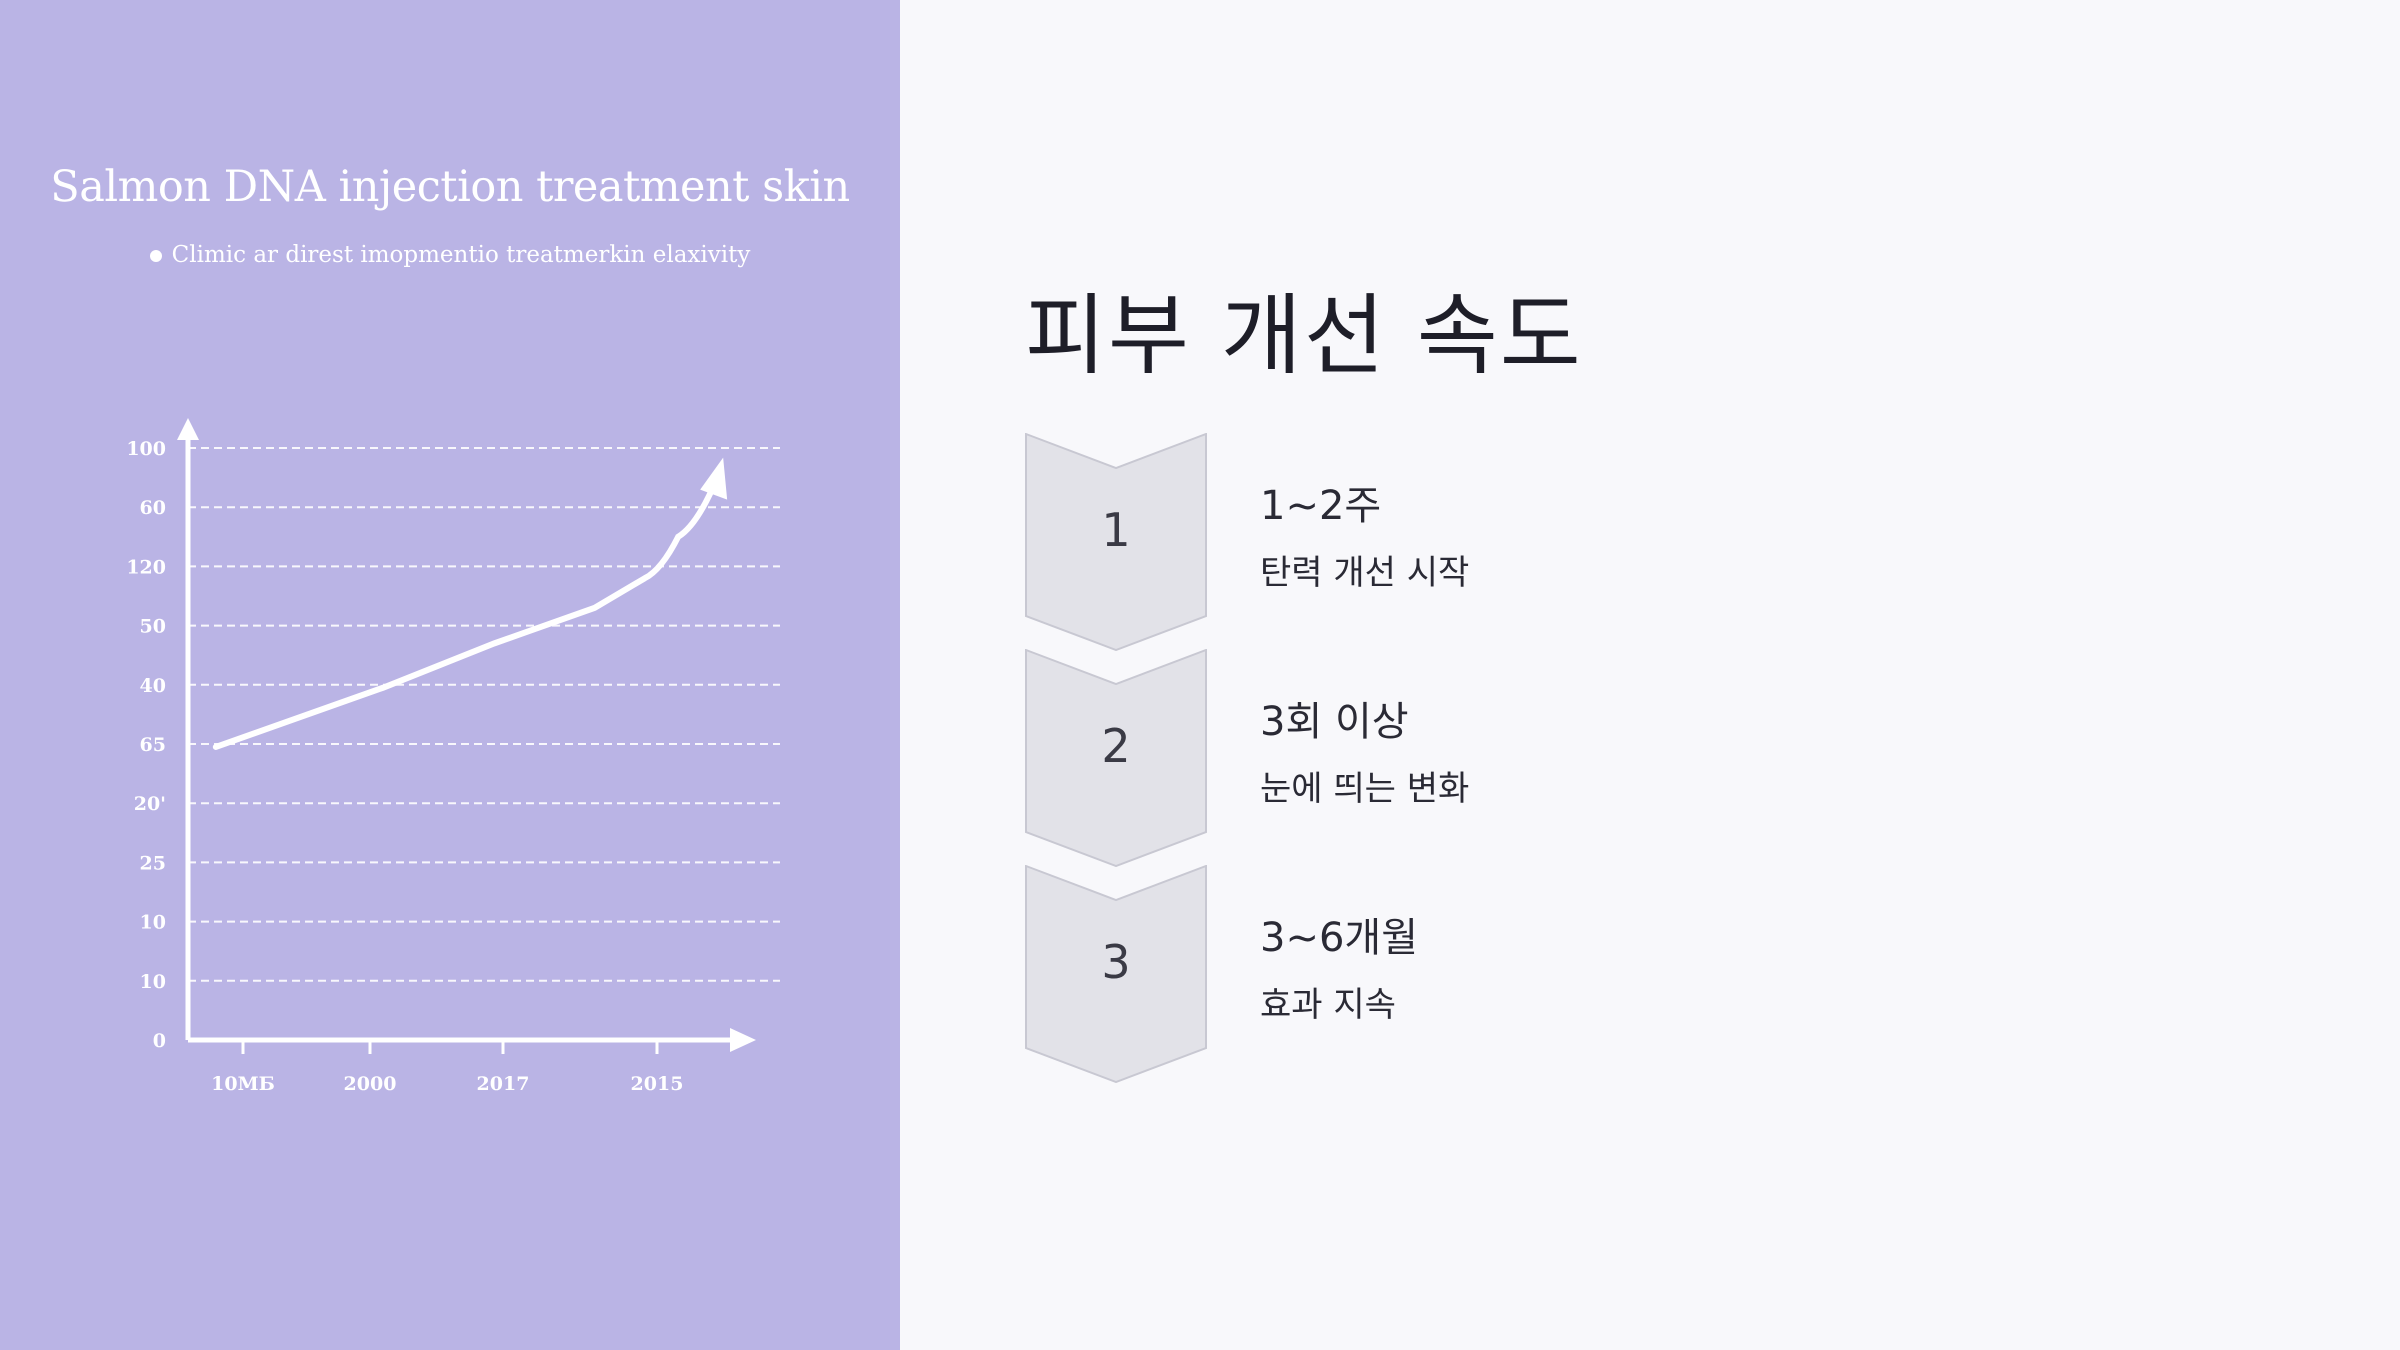 The height and width of the screenshot is (1350, 2400). Describe the element at coordinates (503, 1084) in the screenshot. I see `x-tick-label: 2017` at that location.